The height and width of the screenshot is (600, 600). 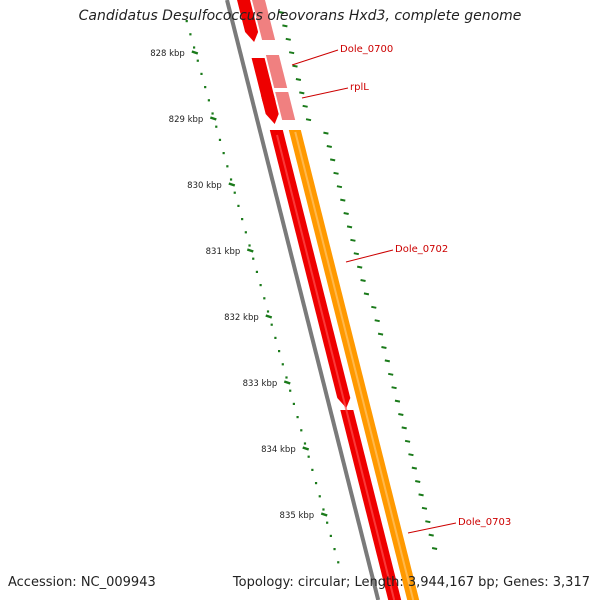 What do you see at coordinates (82, 582) in the screenshot?
I see `accession-label: Accession: NC_009943` at bounding box center [82, 582].